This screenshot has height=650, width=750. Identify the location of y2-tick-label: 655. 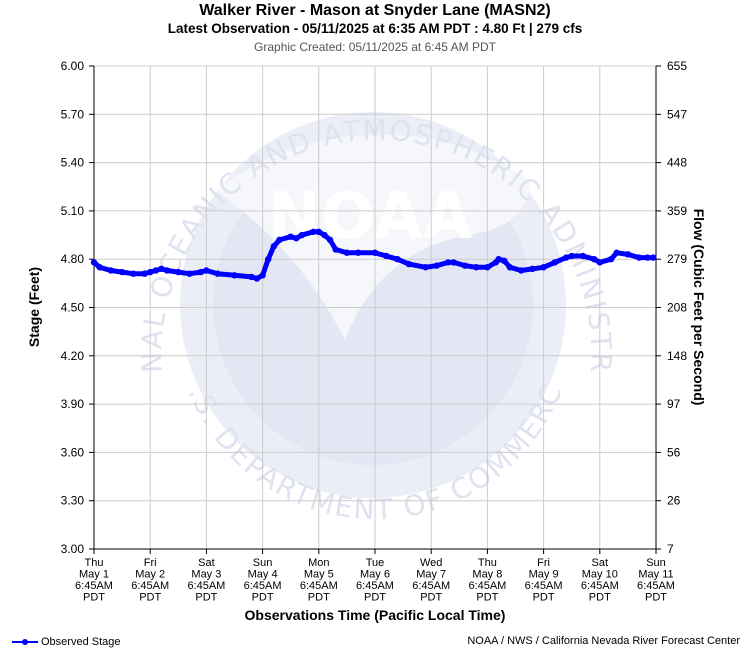
(677, 66).